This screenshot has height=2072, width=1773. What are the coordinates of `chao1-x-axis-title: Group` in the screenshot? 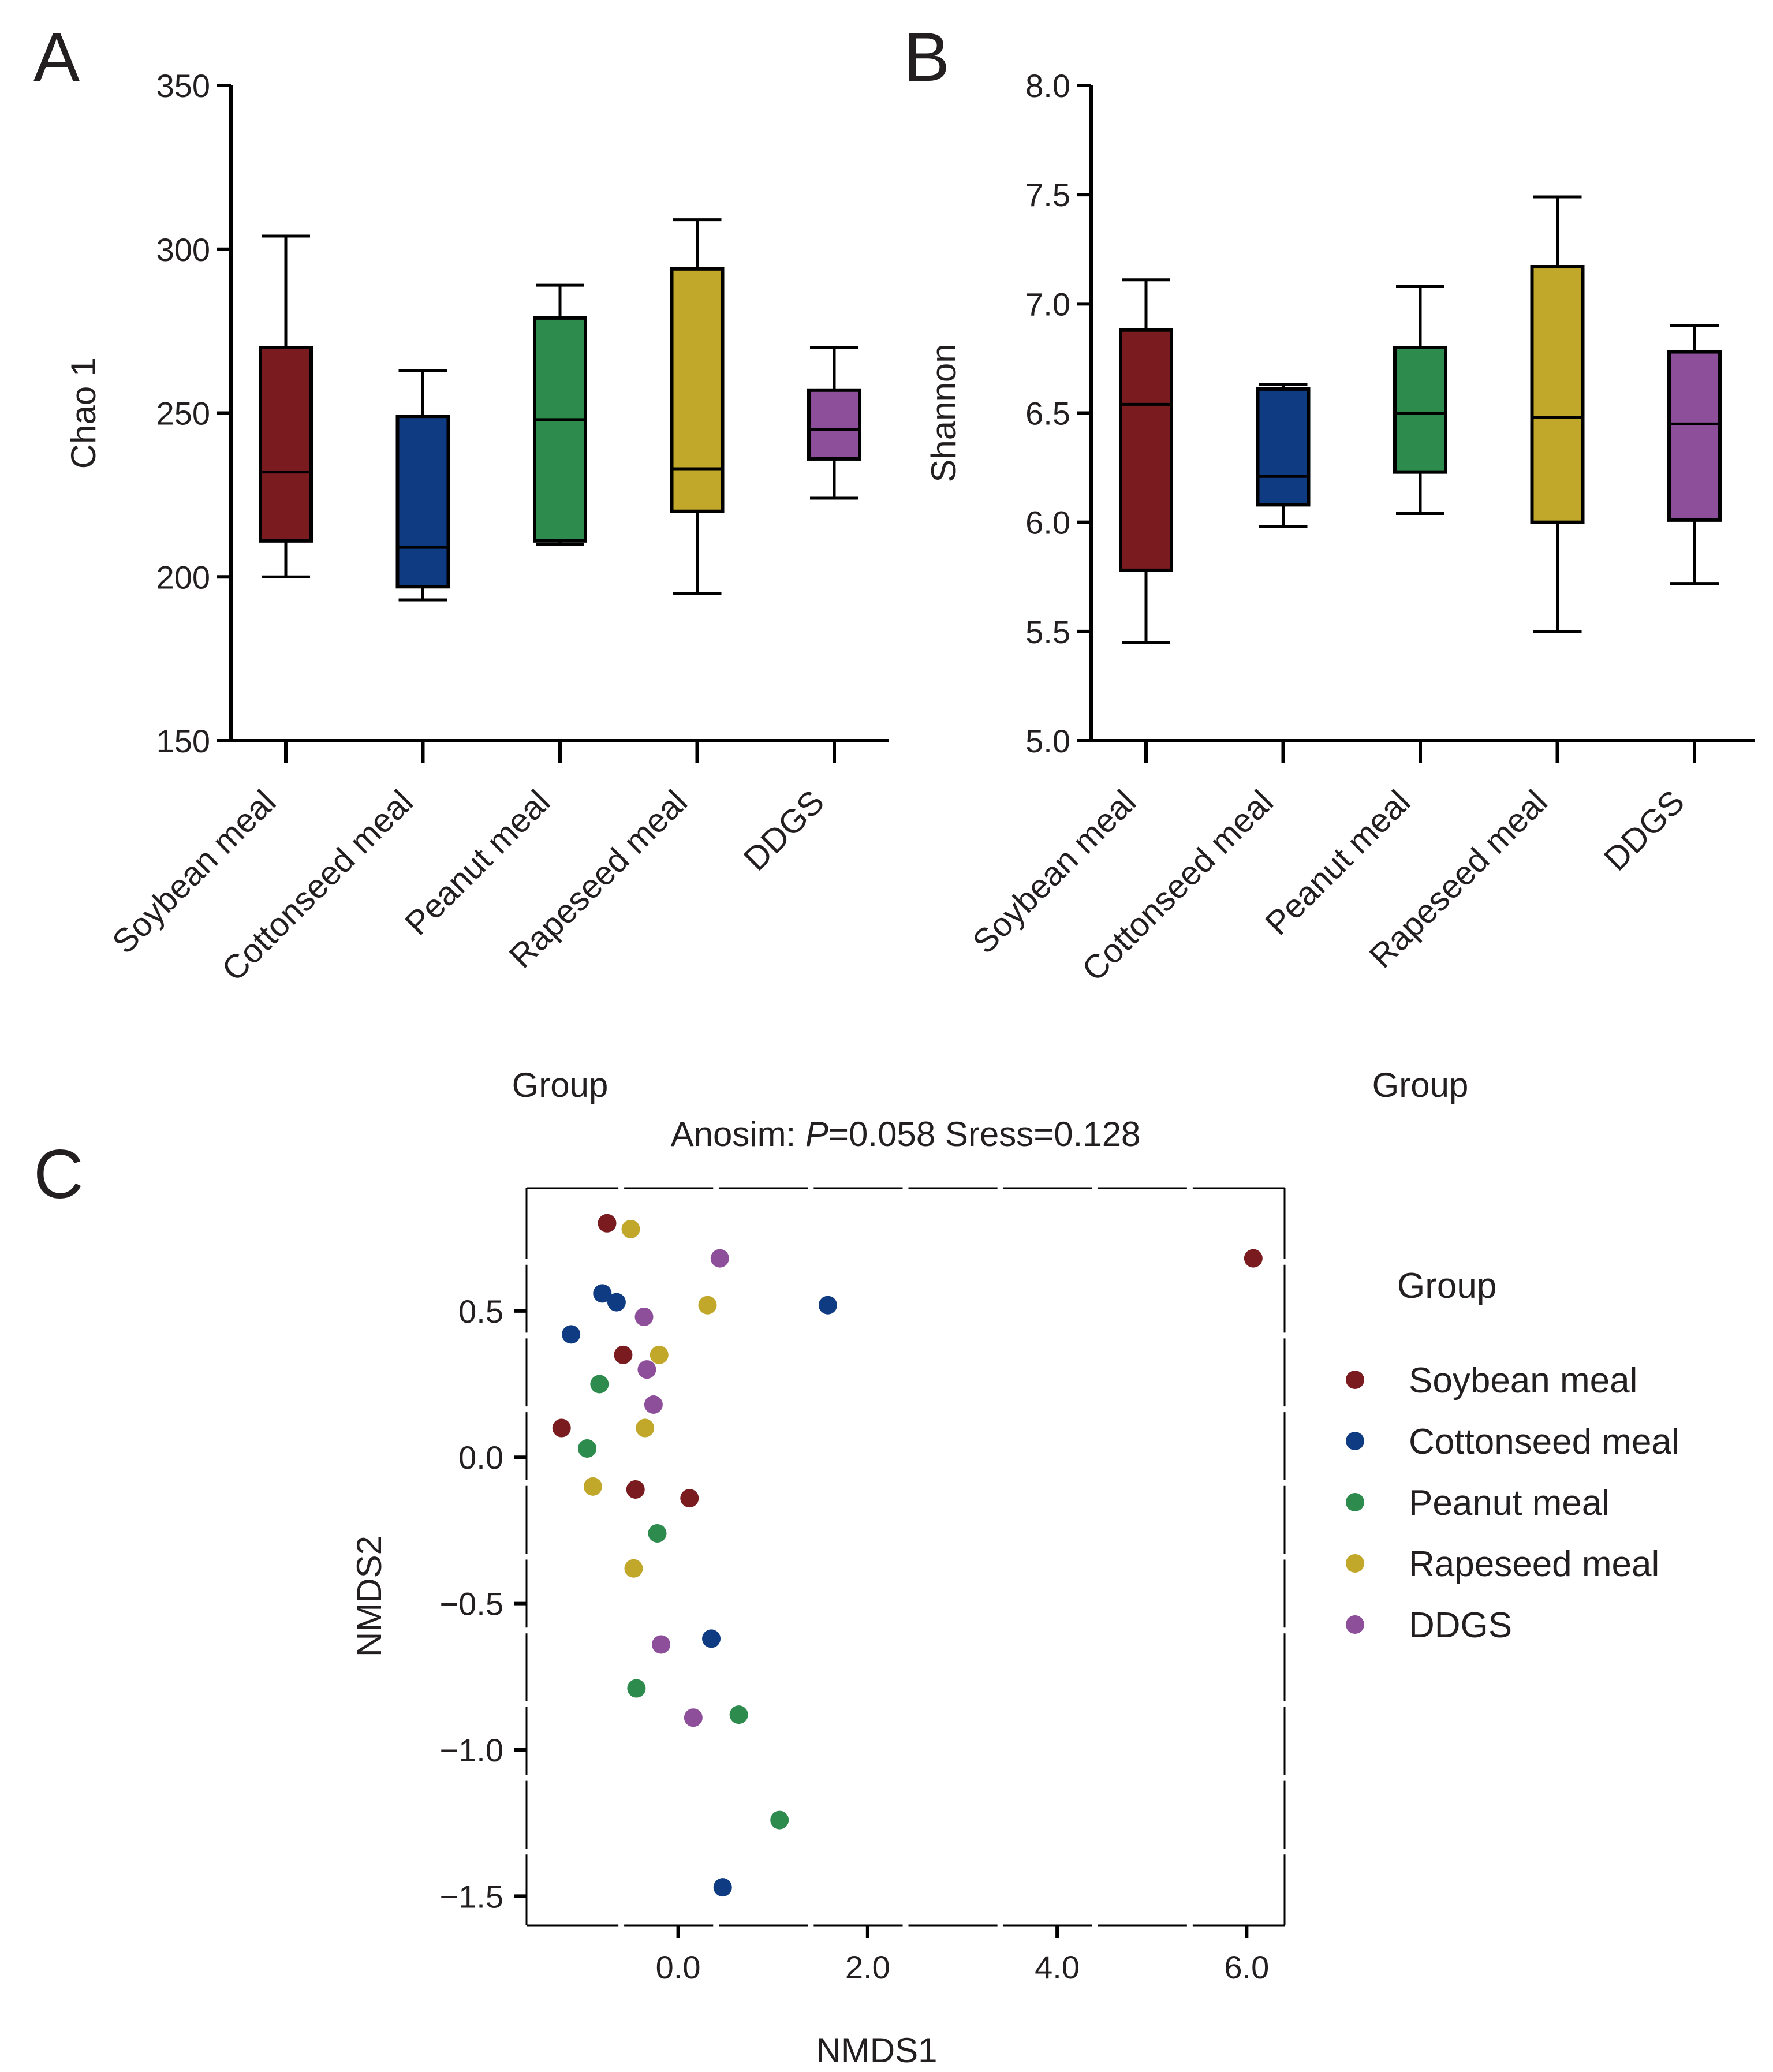 It's located at (561, 1085).